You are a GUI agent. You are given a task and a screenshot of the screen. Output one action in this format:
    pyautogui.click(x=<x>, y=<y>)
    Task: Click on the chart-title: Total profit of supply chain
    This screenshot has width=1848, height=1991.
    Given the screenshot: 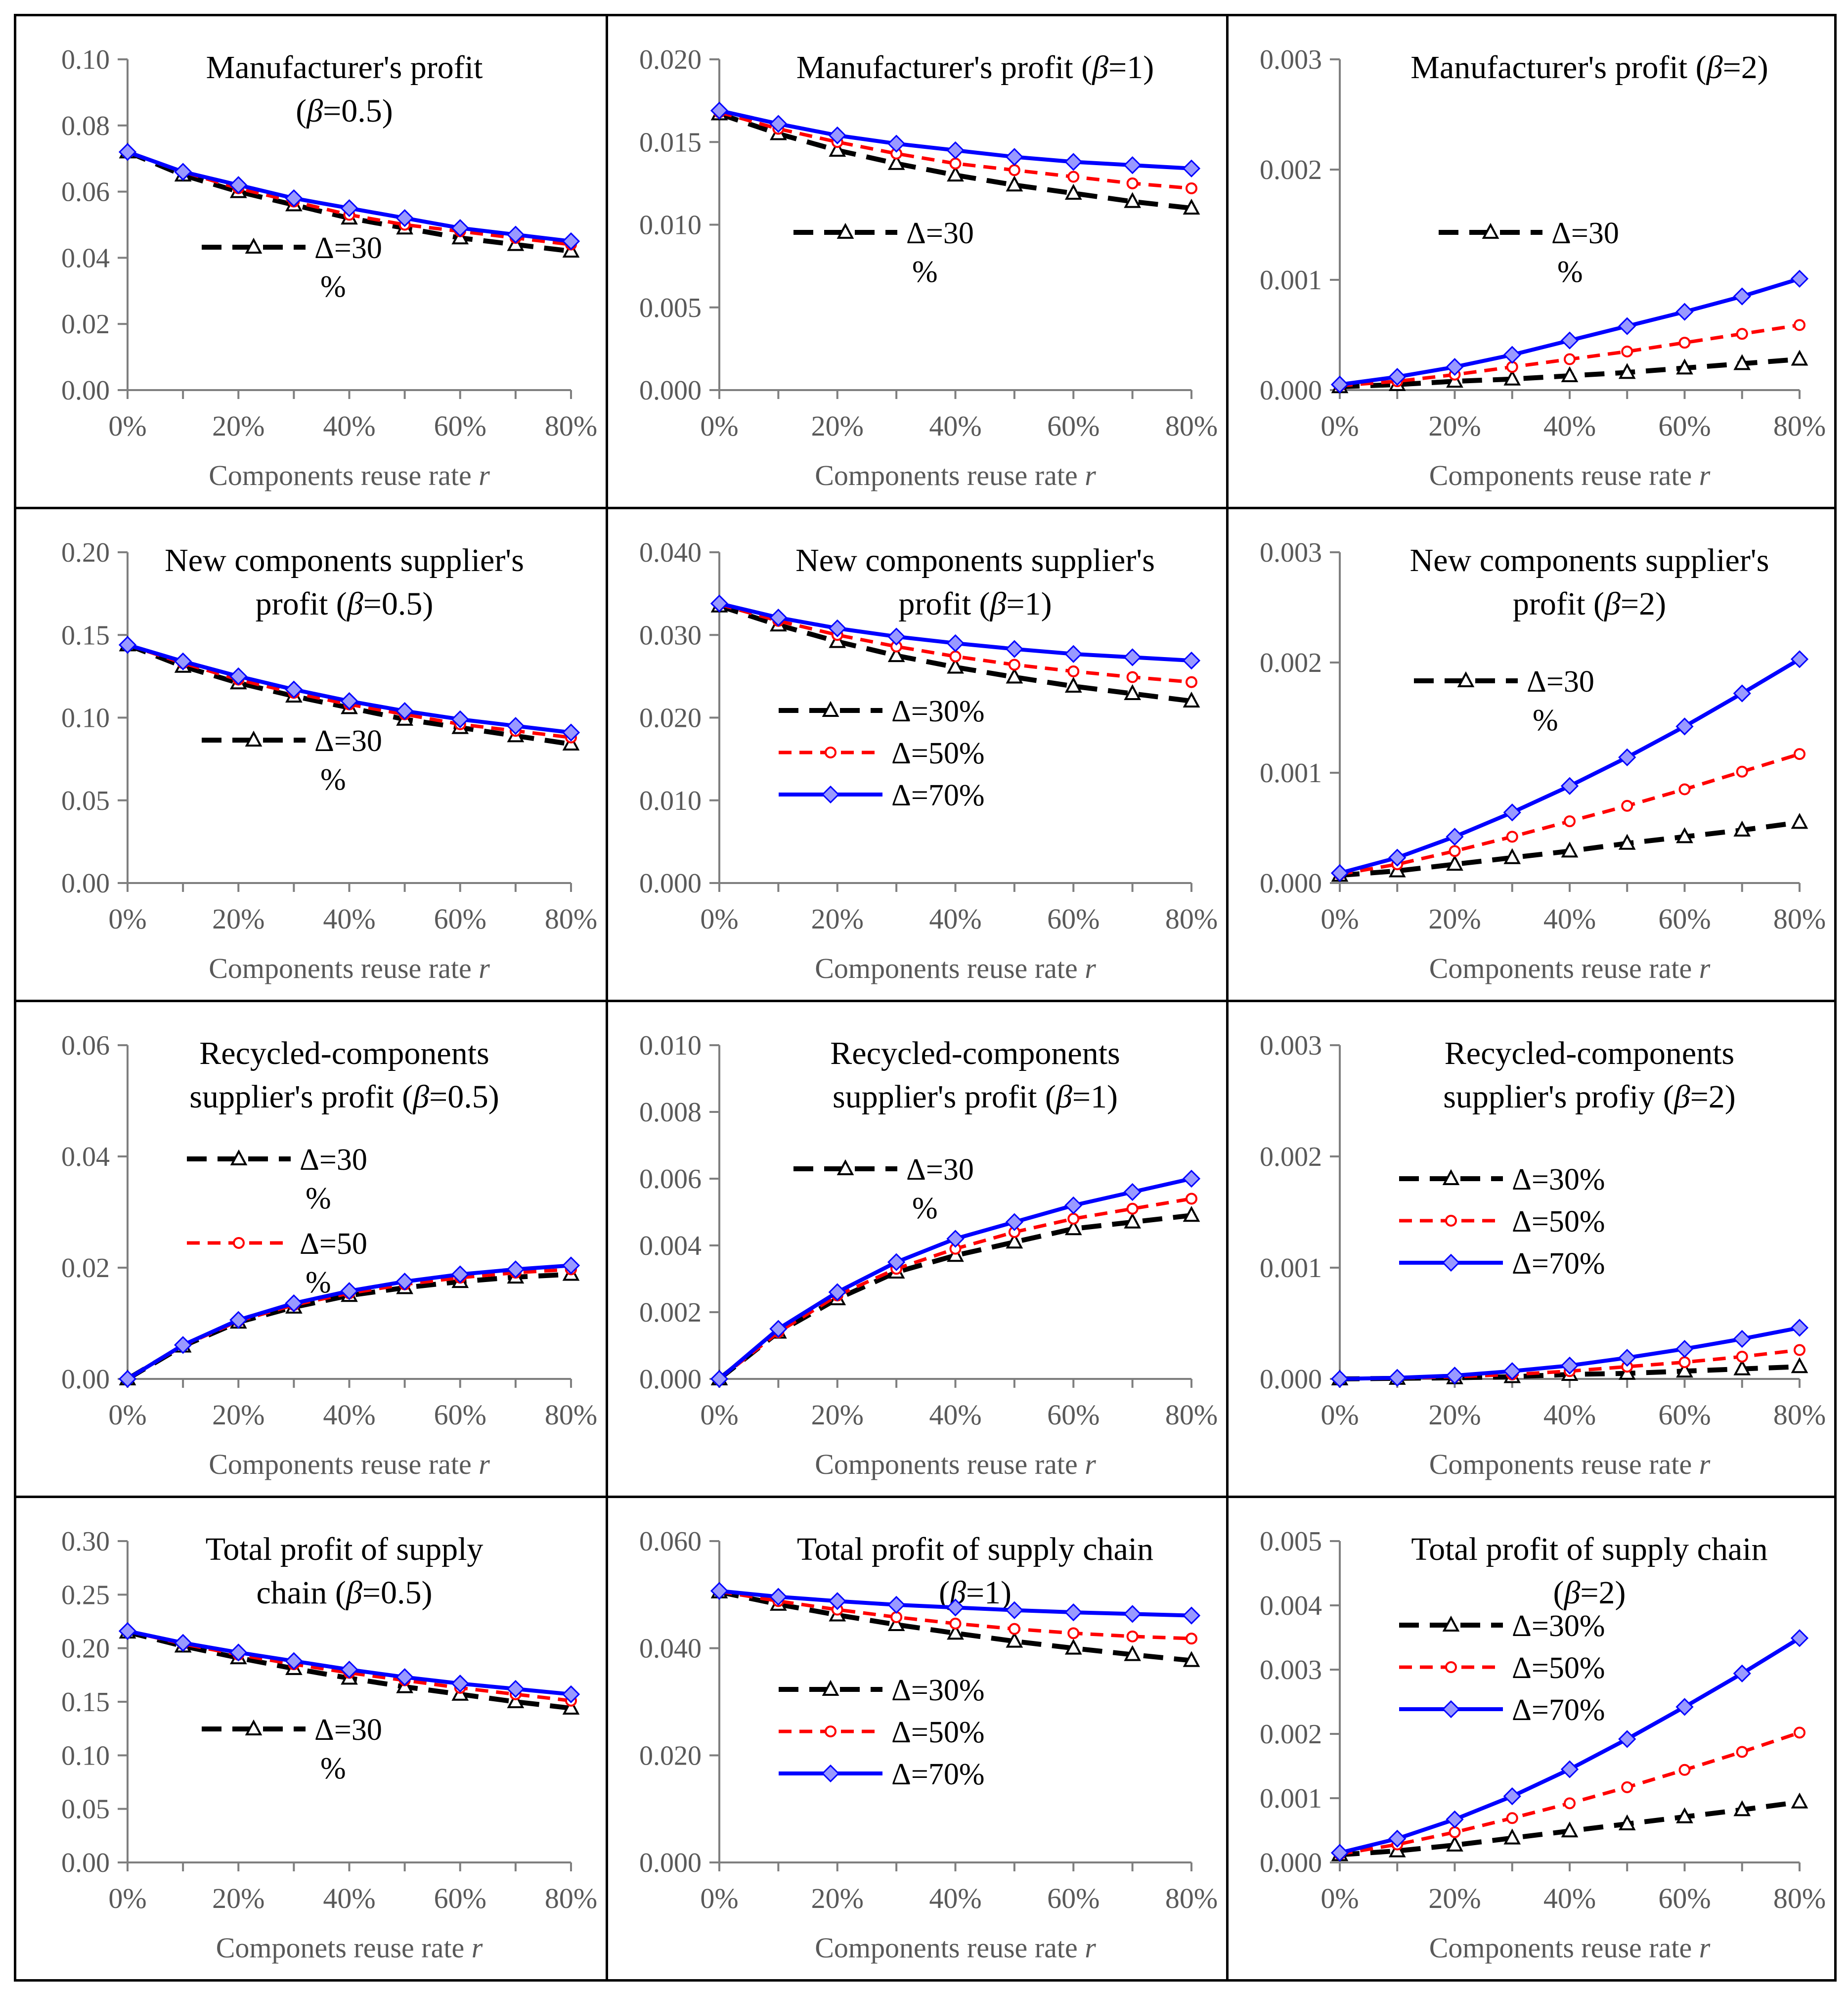 What is the action you would take?
    pyautogui.click(x=975, y=1549)
    